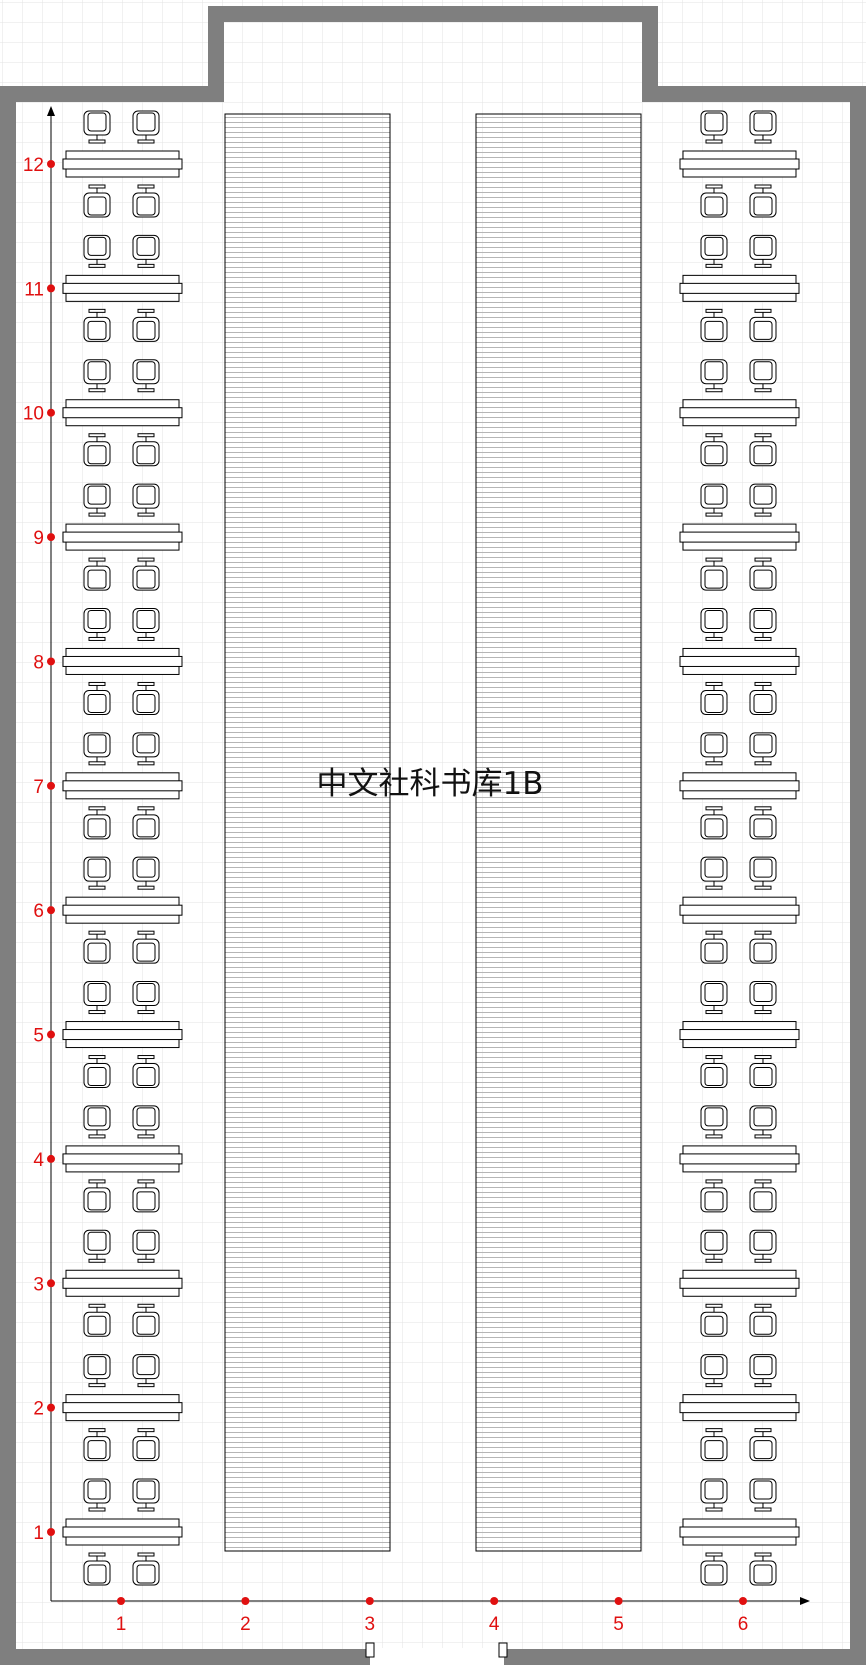 Image resolution: width=866 pixels, height=1665 pixels. Describe the element at coordinates (618, 1624) in the screenshot. I see `x-axis-label: 5` at that location.